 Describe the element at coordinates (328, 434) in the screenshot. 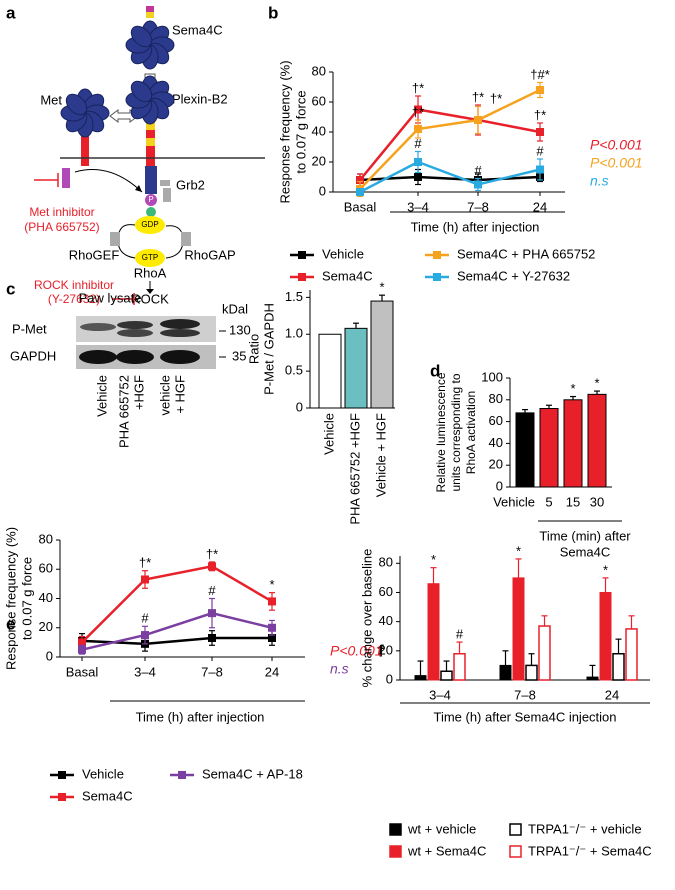

I see `x-tick-label: Vehicle` at that location.